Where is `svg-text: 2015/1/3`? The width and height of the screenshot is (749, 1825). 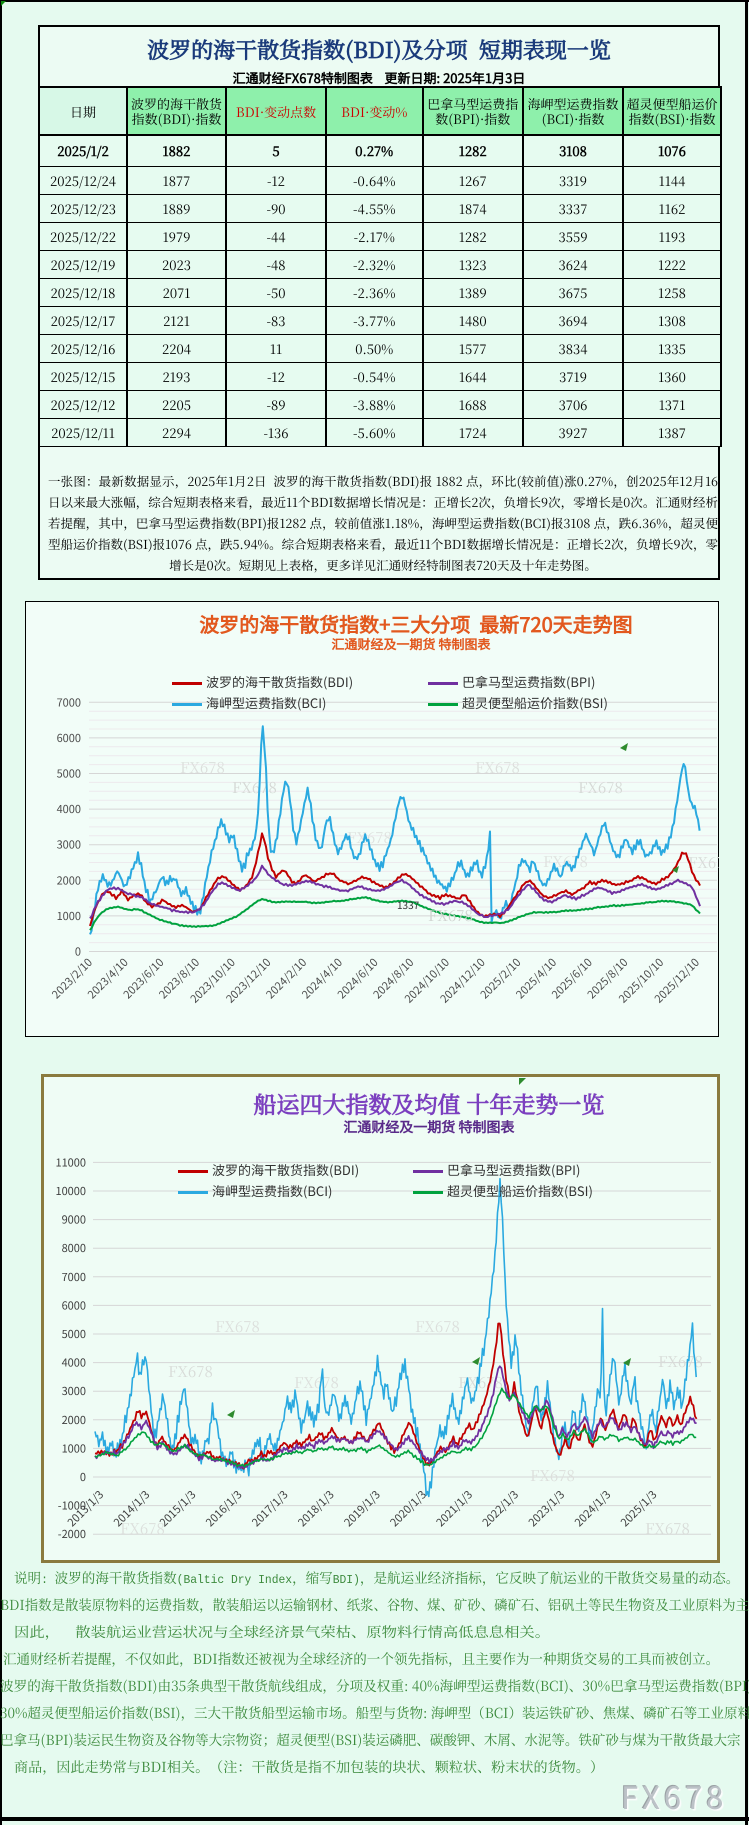 svg-text: 2015/1/3 is located at coordinates (177, 1508).